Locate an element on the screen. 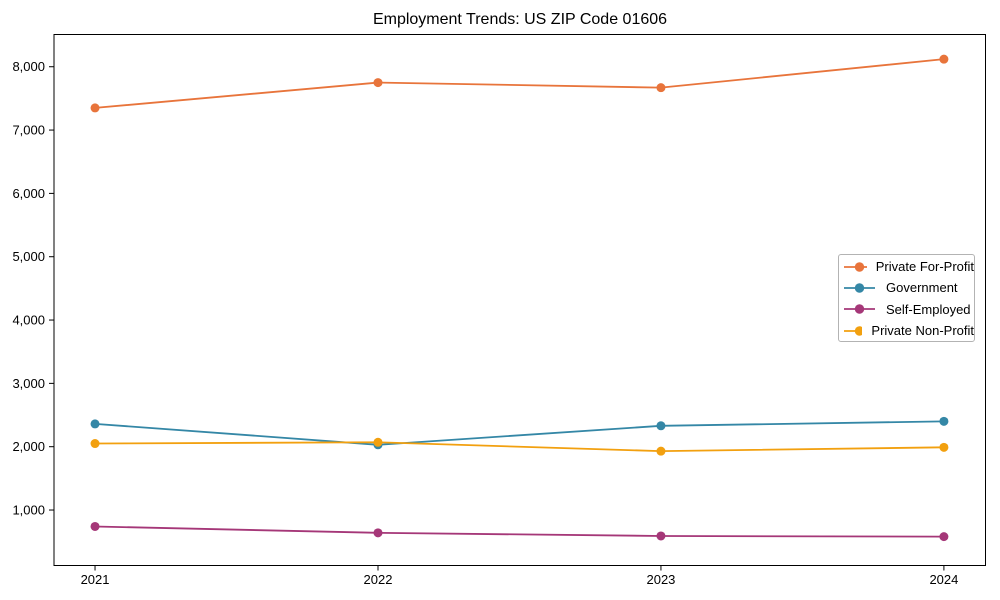 The width and height of the screenshot is (1000, 600). x-axis-tick-label: 2021 is located at coordinates (95, 579).